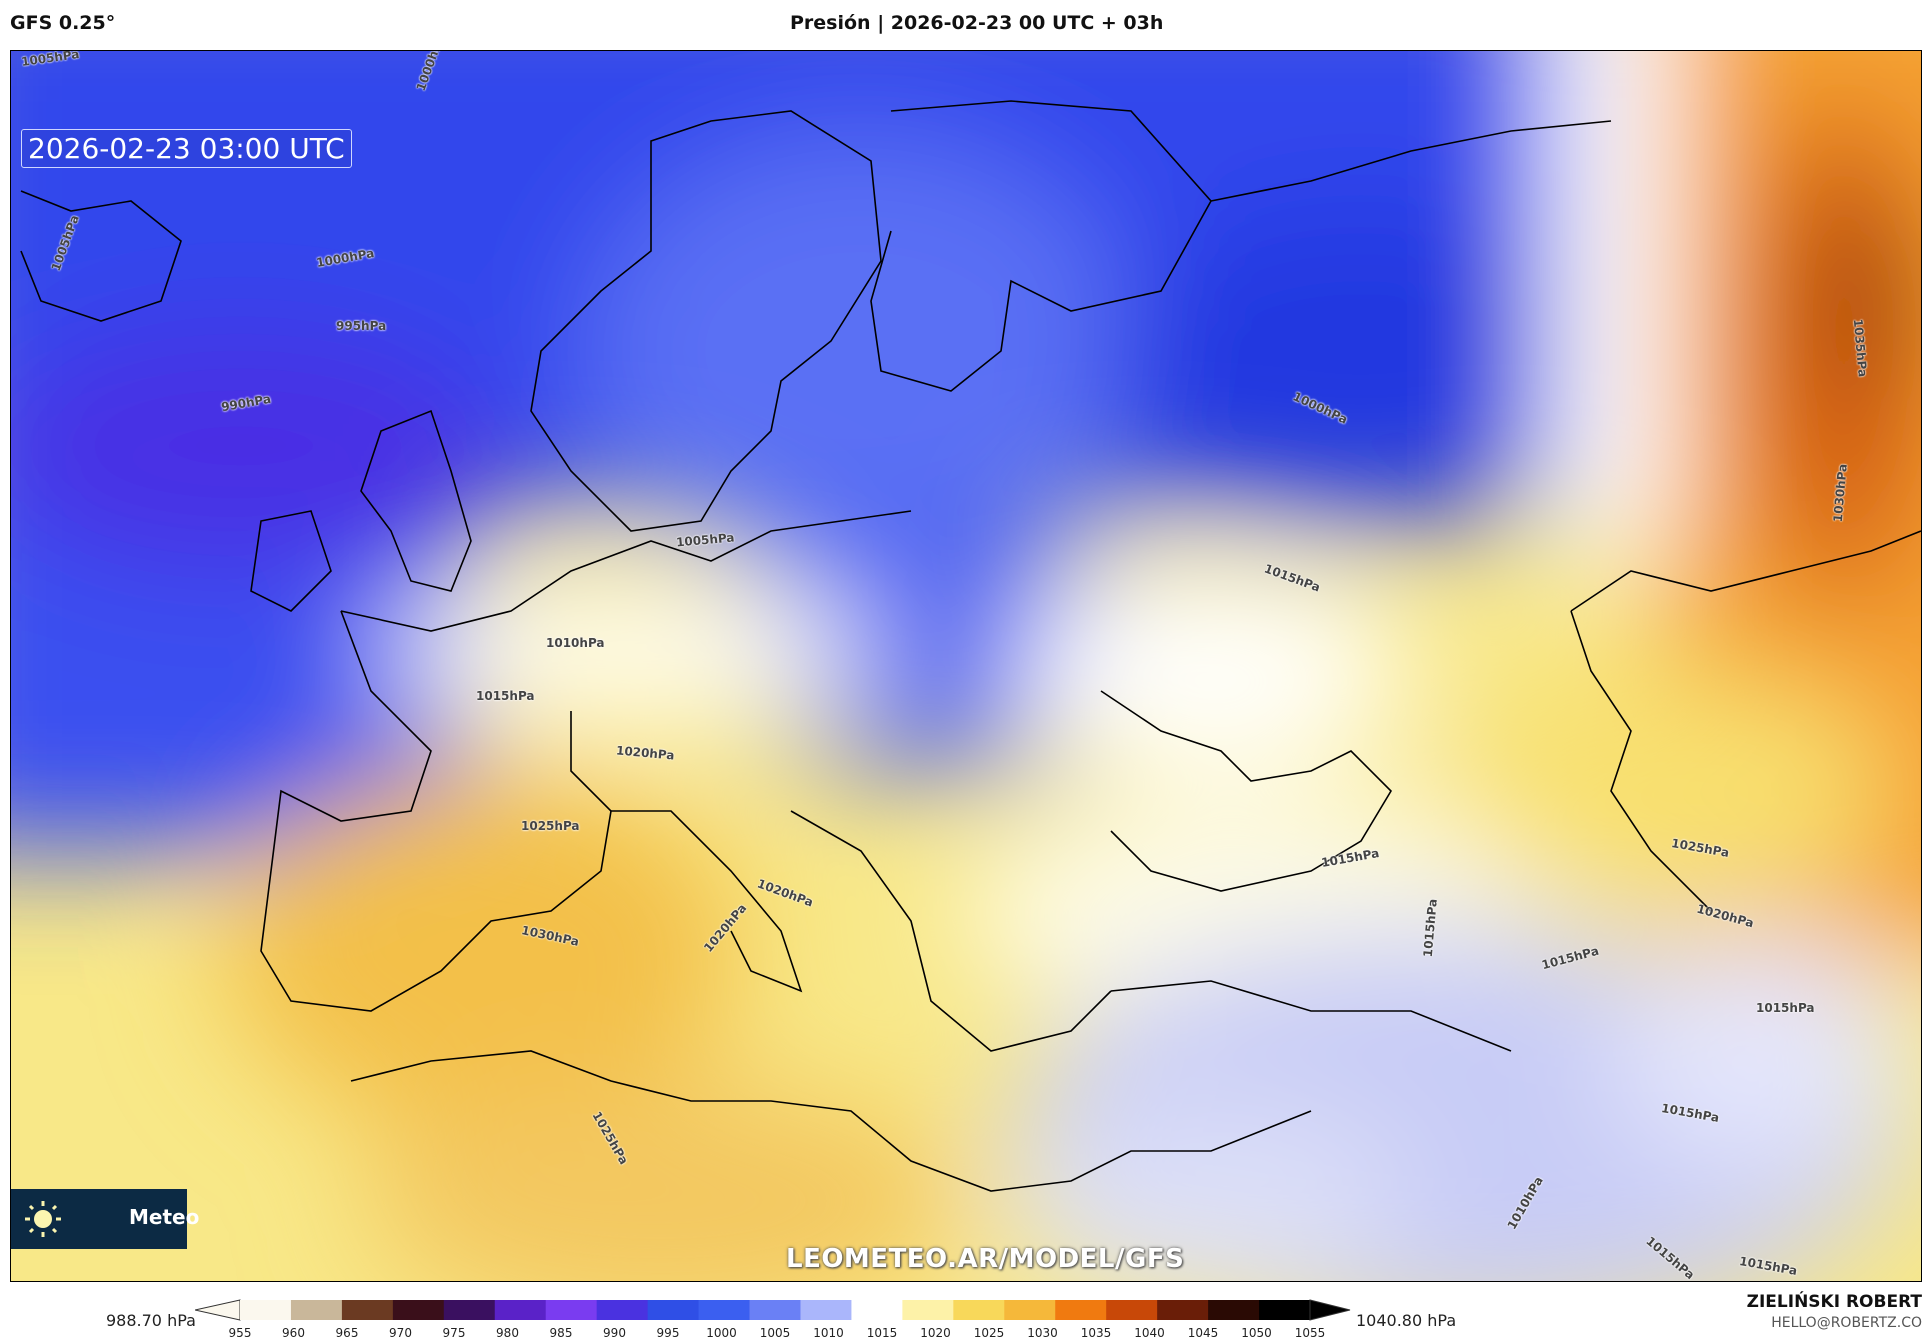  Describe the element at coordinates (1310, 1333) in the screenshot. I see `colorbar-tick-label: 1055` at that location.